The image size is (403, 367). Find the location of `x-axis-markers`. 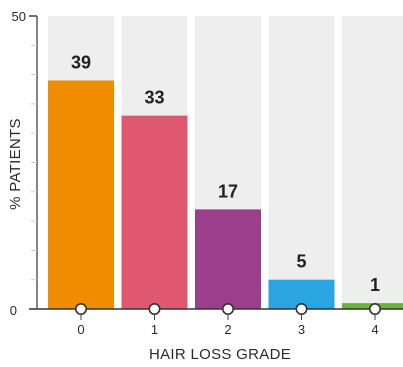

x-axis-markers is located at coordinates (228, 311).